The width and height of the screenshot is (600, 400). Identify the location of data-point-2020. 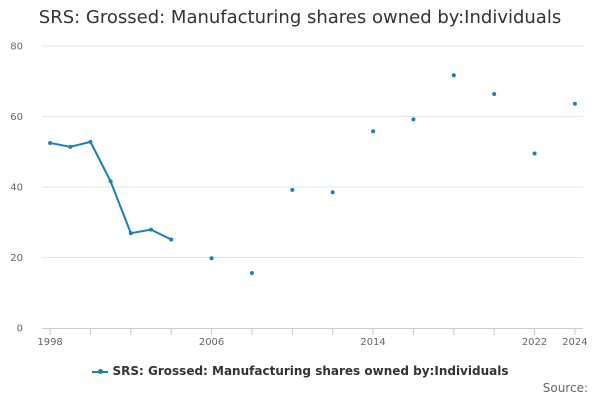
(494, 93).